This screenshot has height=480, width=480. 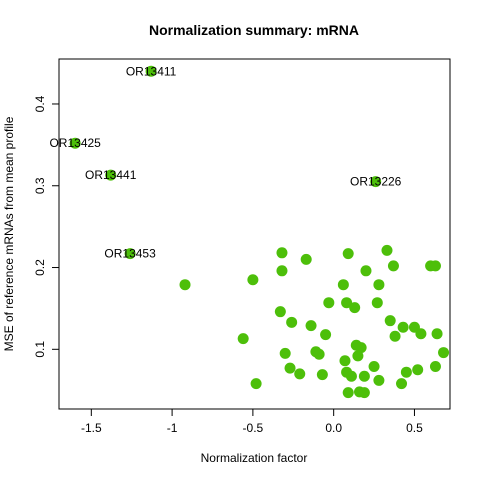 I want to click on y-tick-label: 0.2, so click(x=40, y=267).